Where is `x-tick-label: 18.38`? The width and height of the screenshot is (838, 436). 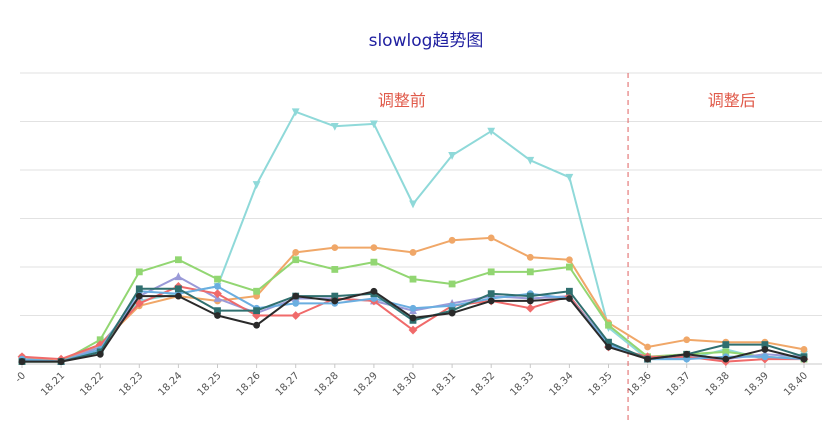
x-tick-label: 18.38 is located at coordinates (718, 384).